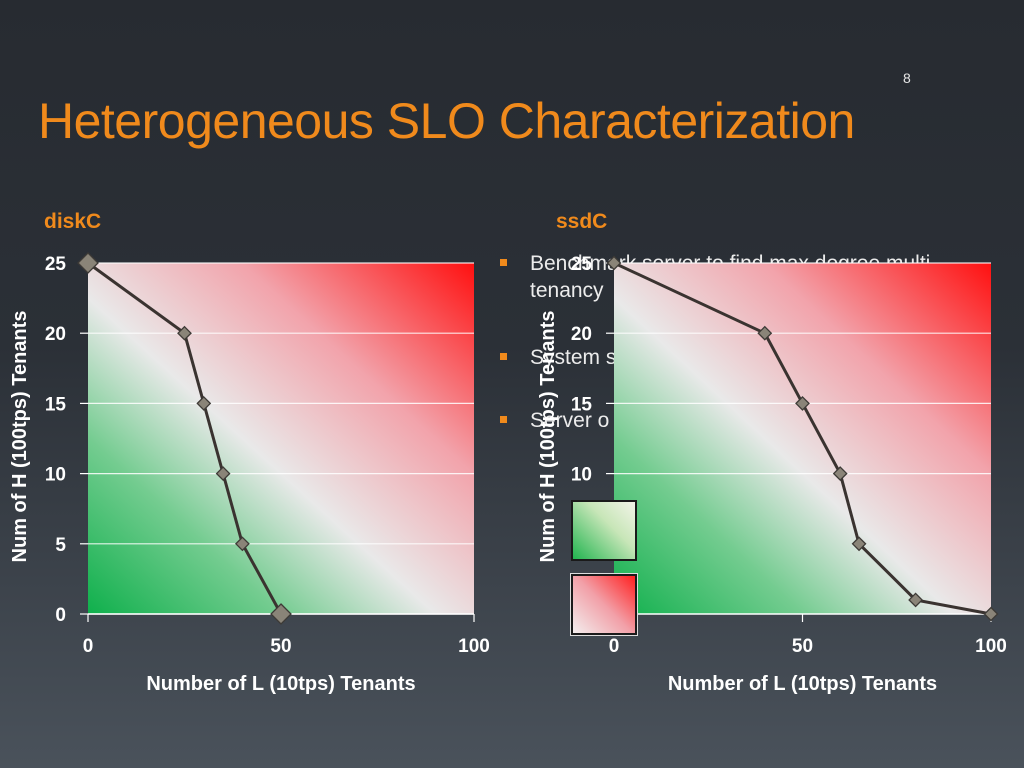 The height and width of the screenshot is (768, 1024). Describe the element at coordinates (56, 264) in the screenshot. I see `diskc-y-tick-label: 25` at that location.